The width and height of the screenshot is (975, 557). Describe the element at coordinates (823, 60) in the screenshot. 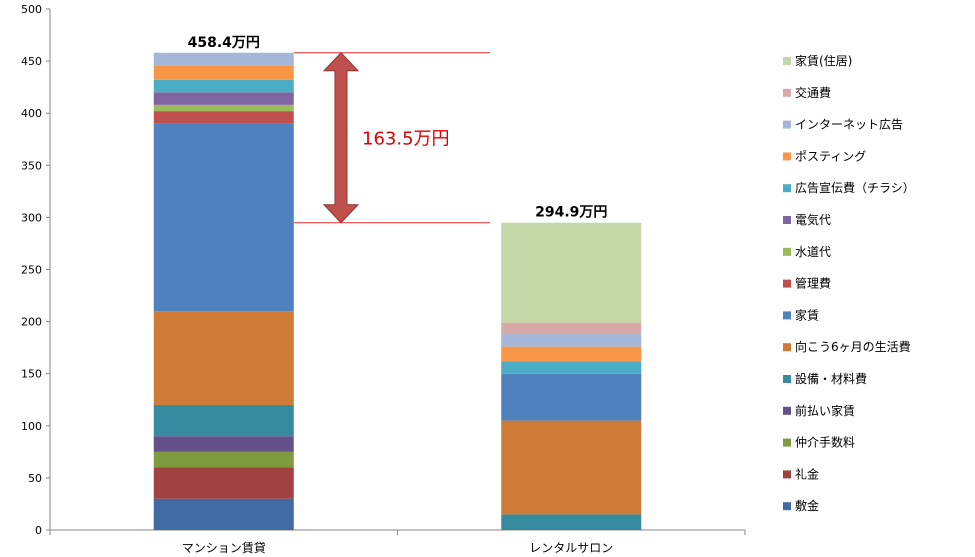

I see `legend-label: 家賃(住居)` at that location.